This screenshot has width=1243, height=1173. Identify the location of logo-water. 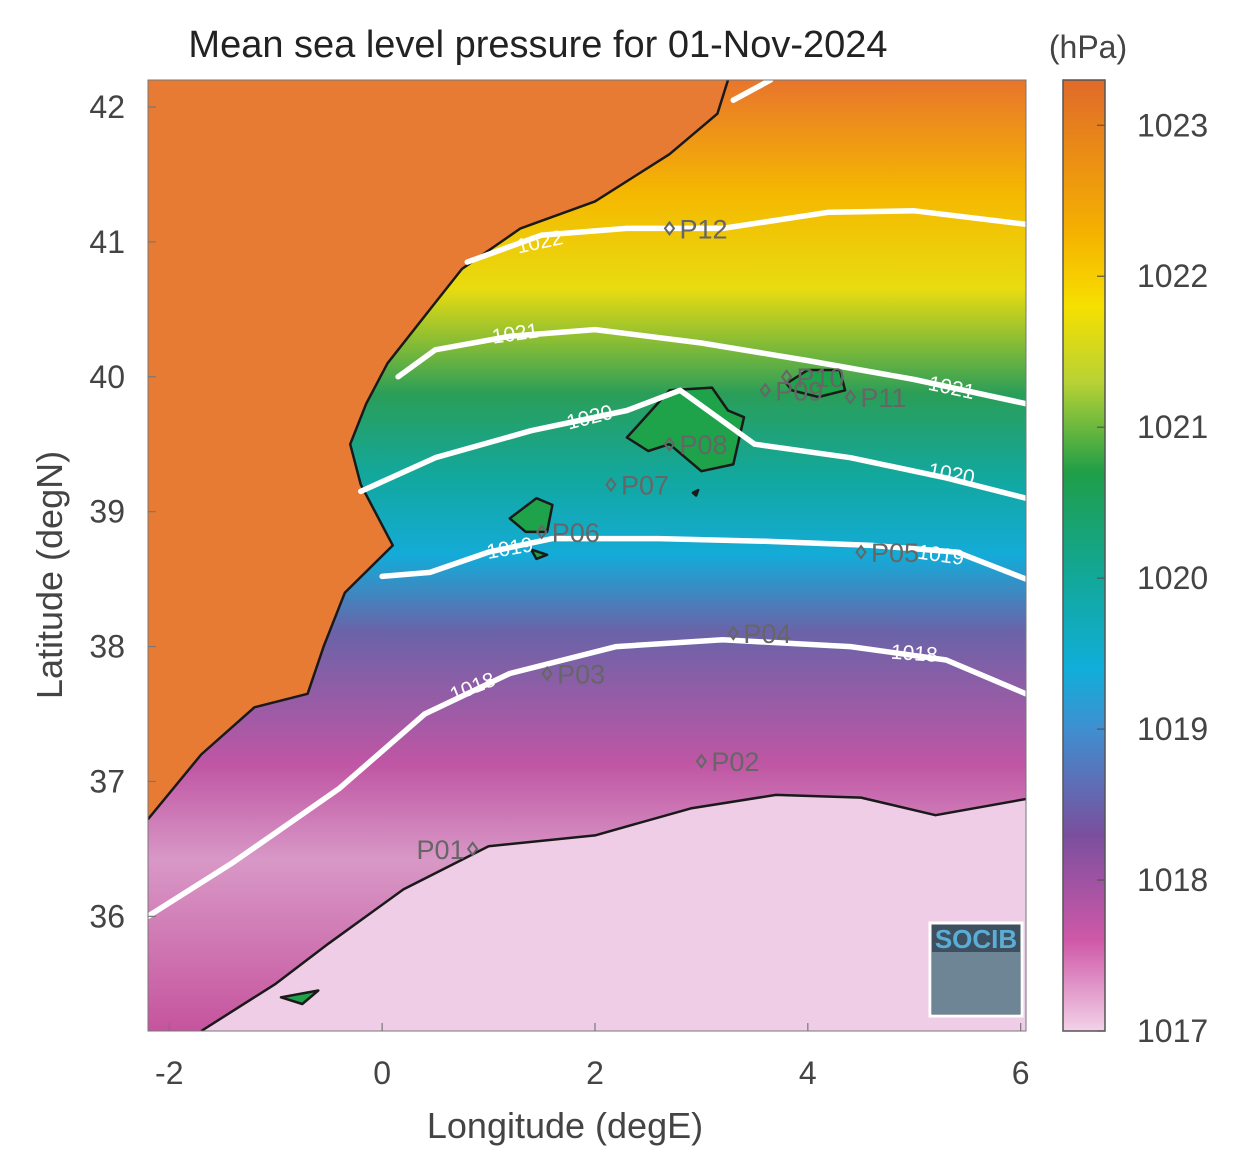
(976, 983).